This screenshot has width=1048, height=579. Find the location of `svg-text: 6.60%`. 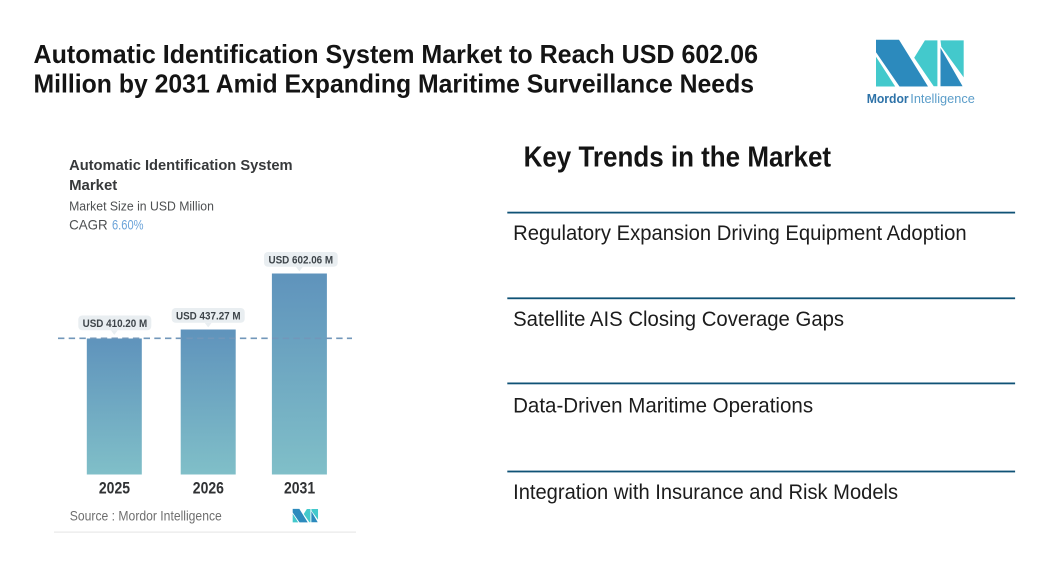

svg-text: 6.60% is located at coordinates (128, 224).